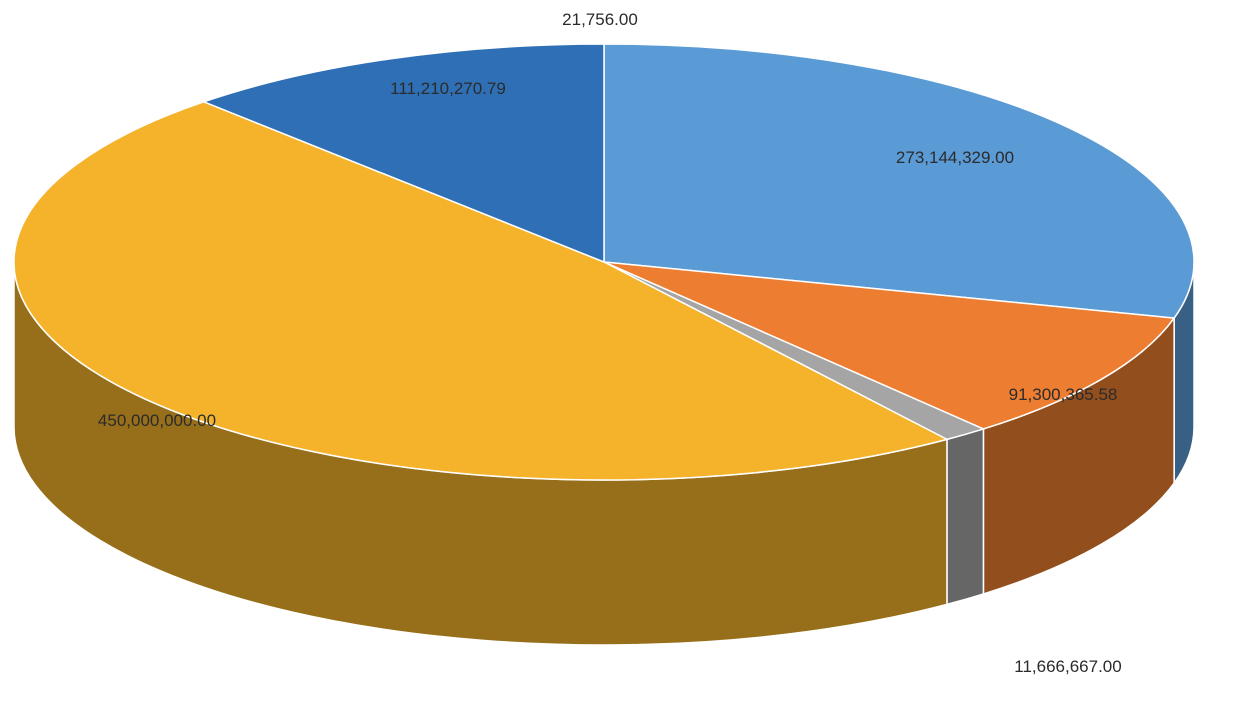 Image resolution: width=1234 pixels, height=725 pixels. What do you see at coordinates (448, 88) in the screenshot?
I see `data-label-6: 111,210,270.79` at bounding box center [448, 88].